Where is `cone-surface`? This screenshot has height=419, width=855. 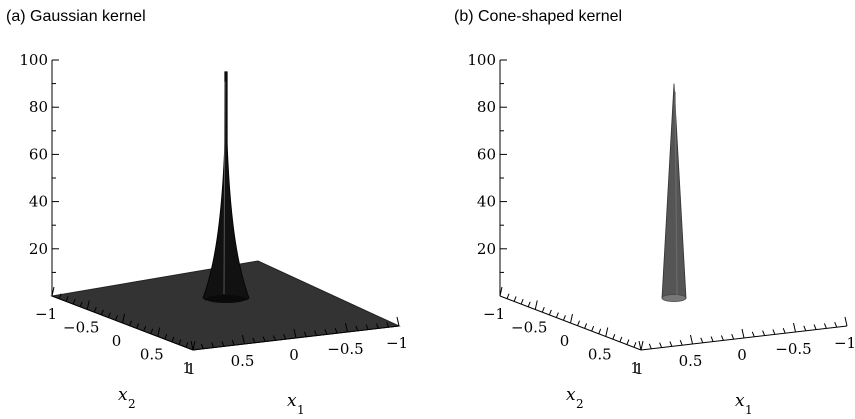
cone-surface is located at coordinates (674, 191).